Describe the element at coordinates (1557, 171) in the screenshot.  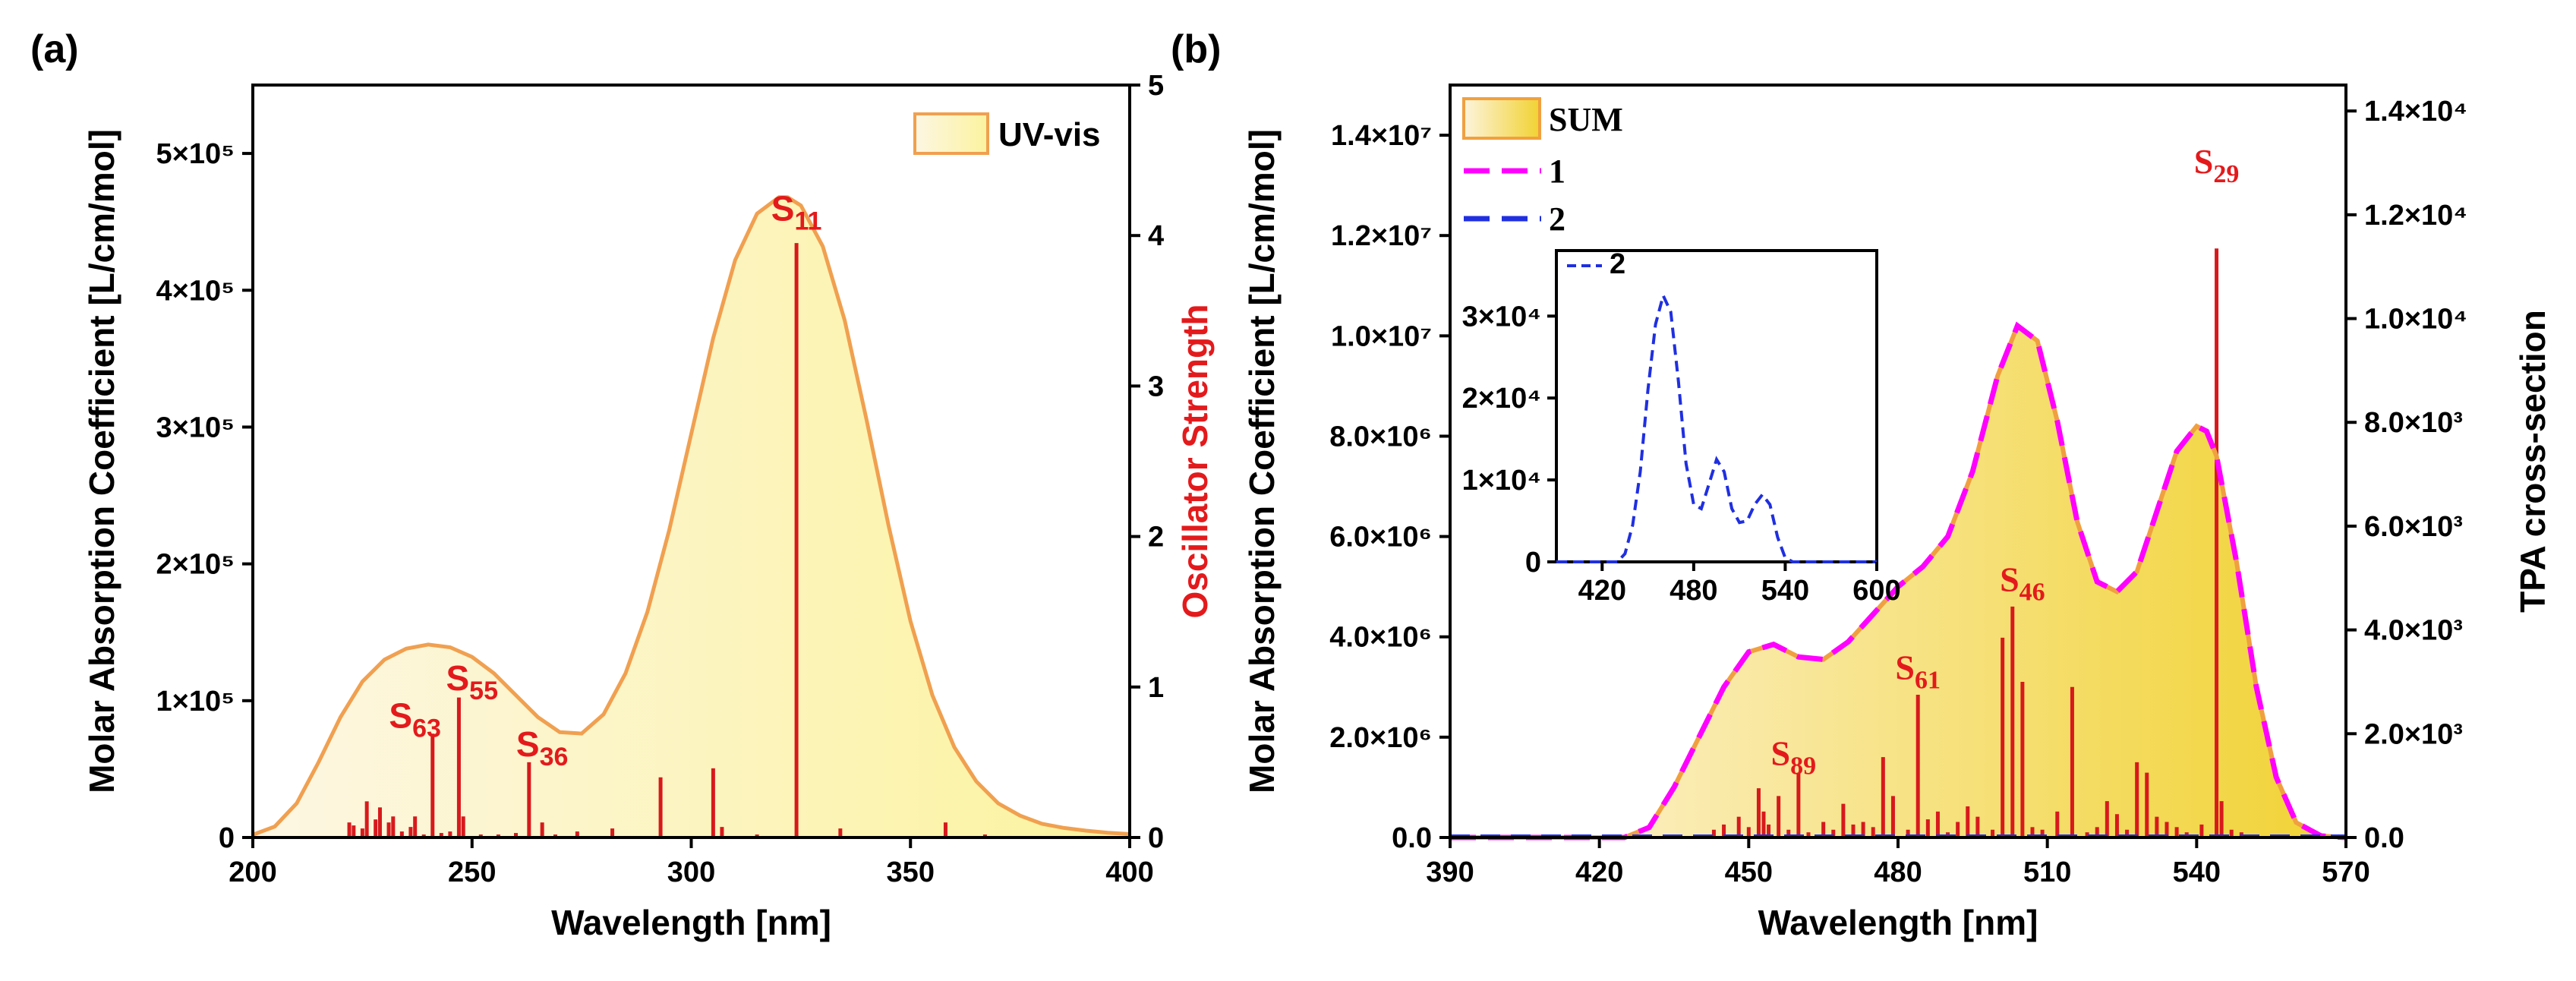
I see `legend-label-1: 1` at that location.